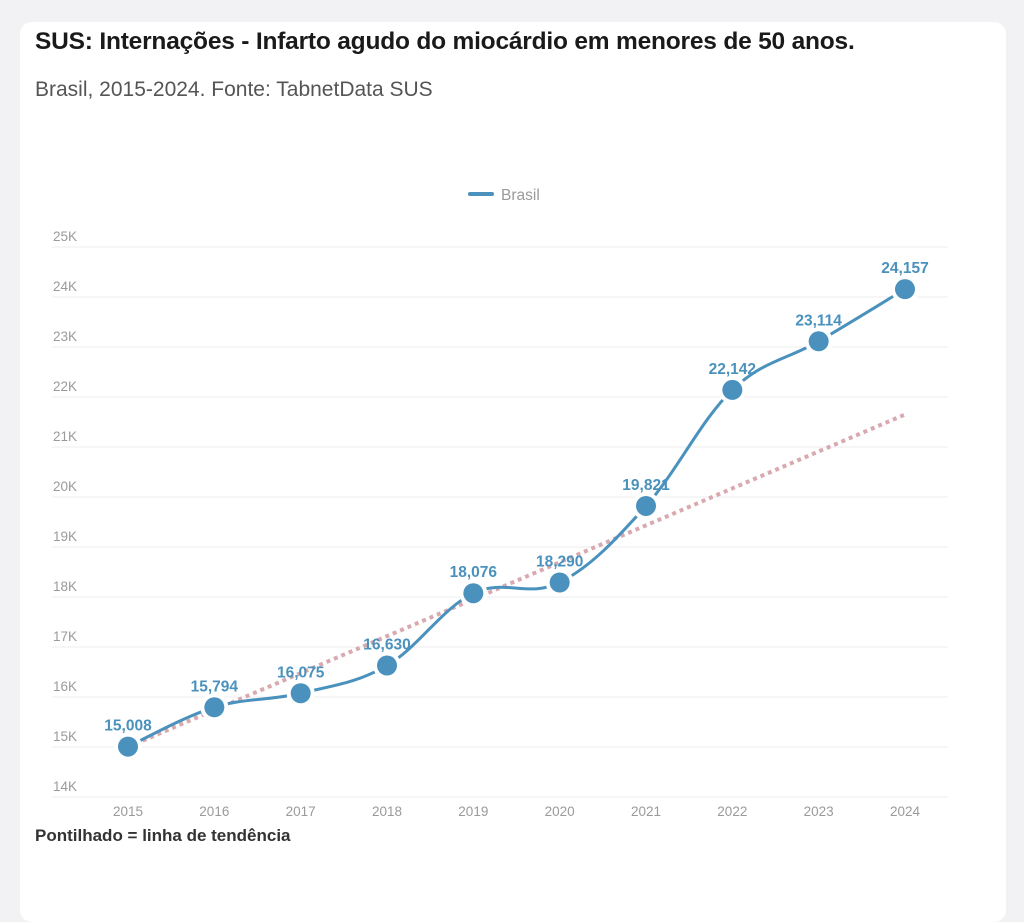  Describe the element at coordinates (65, 436) in the screenshot. I see `y-tick-label: 21K` at that location.